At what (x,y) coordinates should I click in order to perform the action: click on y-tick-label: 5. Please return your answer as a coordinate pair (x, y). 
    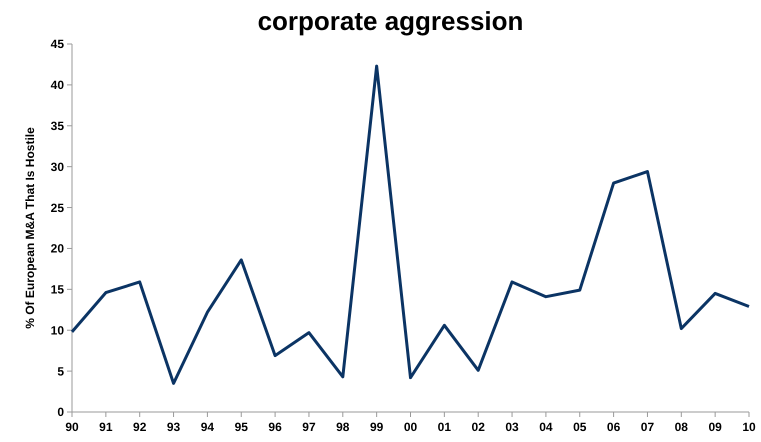
    Looking at the image, I should click on (60, 371).